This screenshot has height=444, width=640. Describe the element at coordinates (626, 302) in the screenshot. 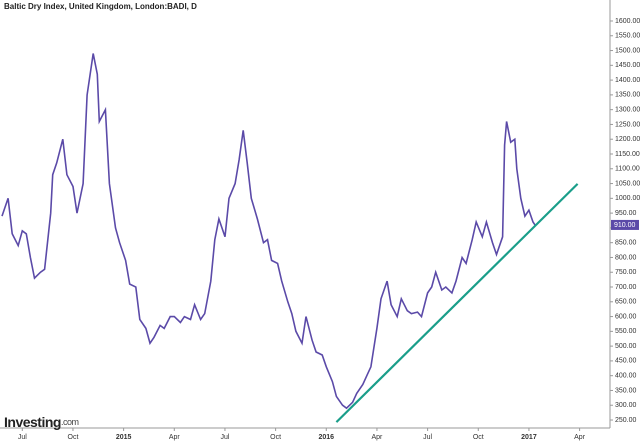

I see `y-tick-label: 650.00` at that location.